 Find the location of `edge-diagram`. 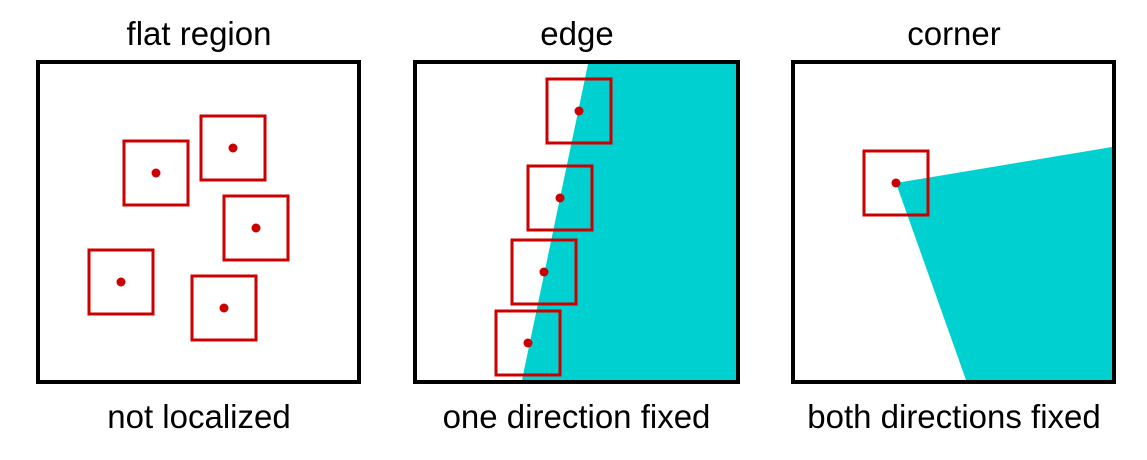

edge-diagram is located at coordinates (615, 222).